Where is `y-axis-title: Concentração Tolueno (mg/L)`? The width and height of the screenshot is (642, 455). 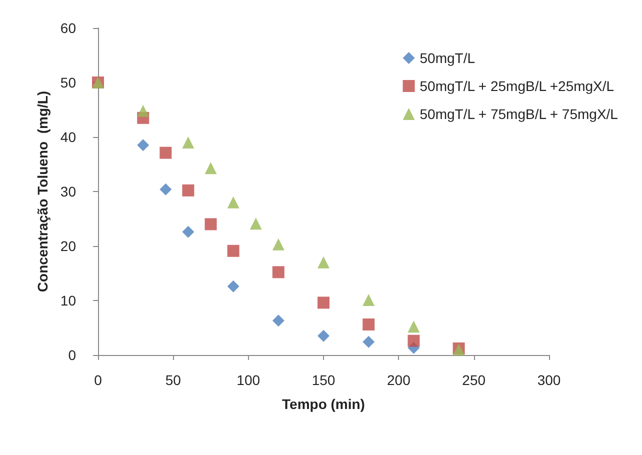 y-axis-title: Concentração Tolueno (mg/L) is located at coordinates (42, 191).